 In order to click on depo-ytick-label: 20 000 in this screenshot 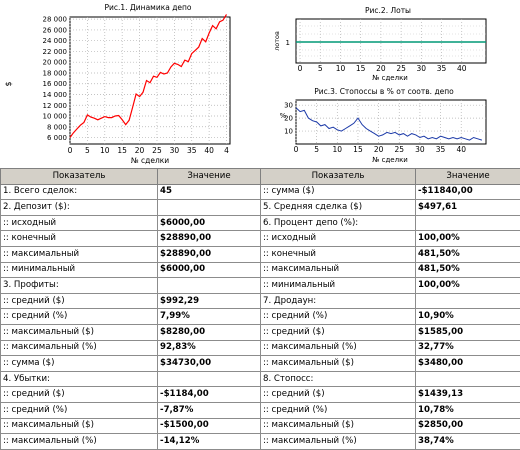, I will do `click(55, 63)`.